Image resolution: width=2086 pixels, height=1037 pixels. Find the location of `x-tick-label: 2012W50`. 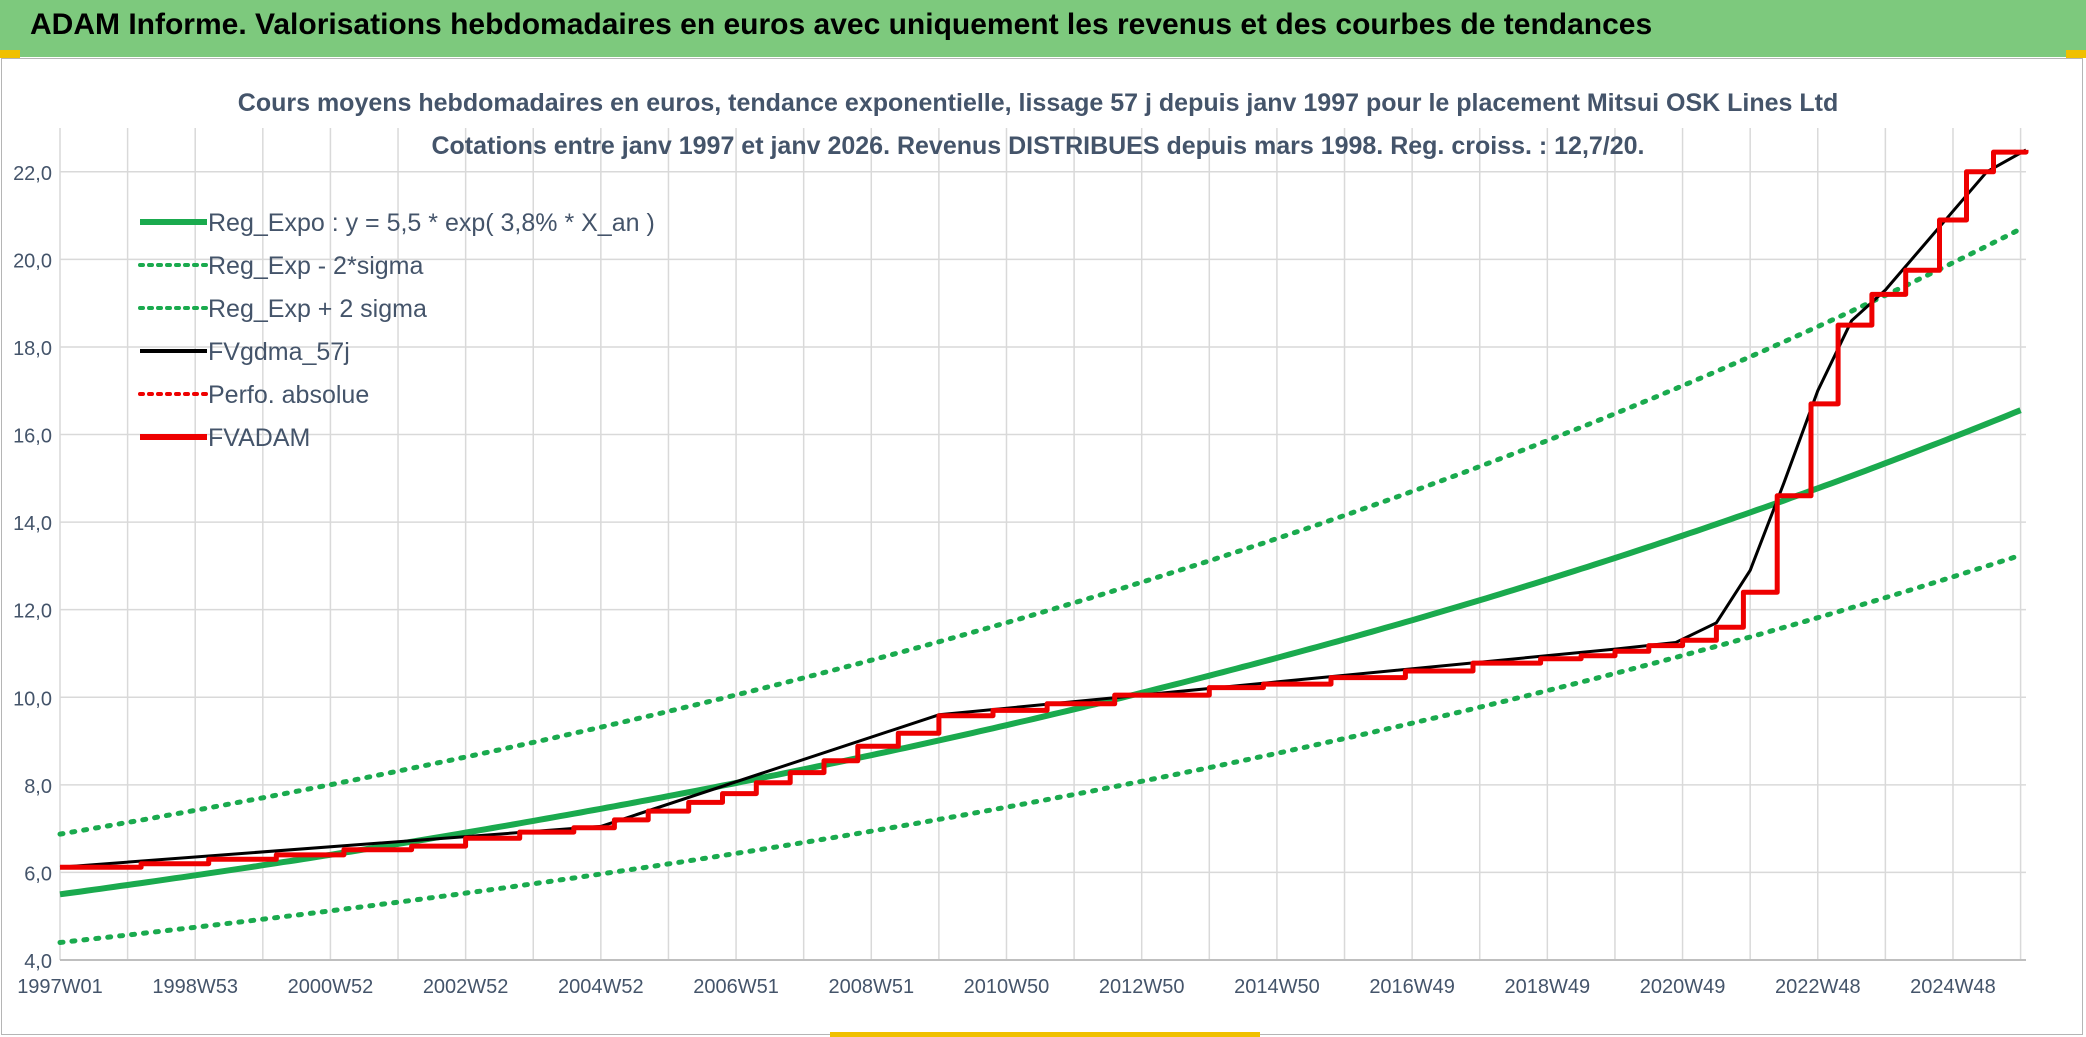

x-tick-label: 2012W50 is located at coordinates (1142, 987).